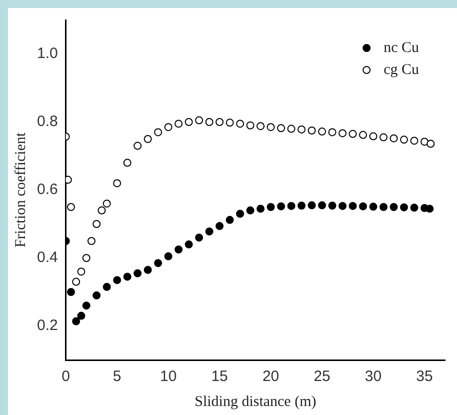 This screenshot has height=415, width=457. I want to click on x-tick-label: 15, so click(219, 377).